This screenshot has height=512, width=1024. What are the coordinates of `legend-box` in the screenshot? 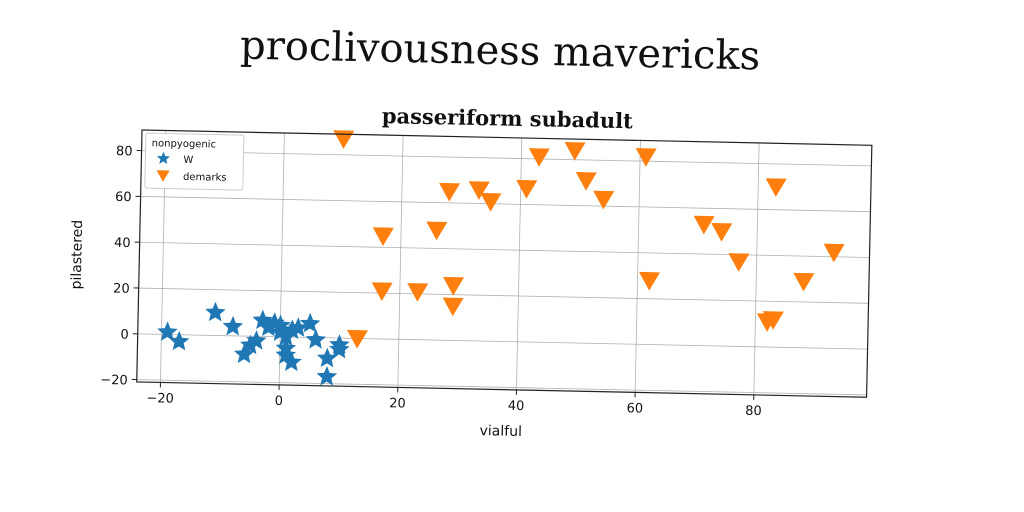 It's located at (194, 161).